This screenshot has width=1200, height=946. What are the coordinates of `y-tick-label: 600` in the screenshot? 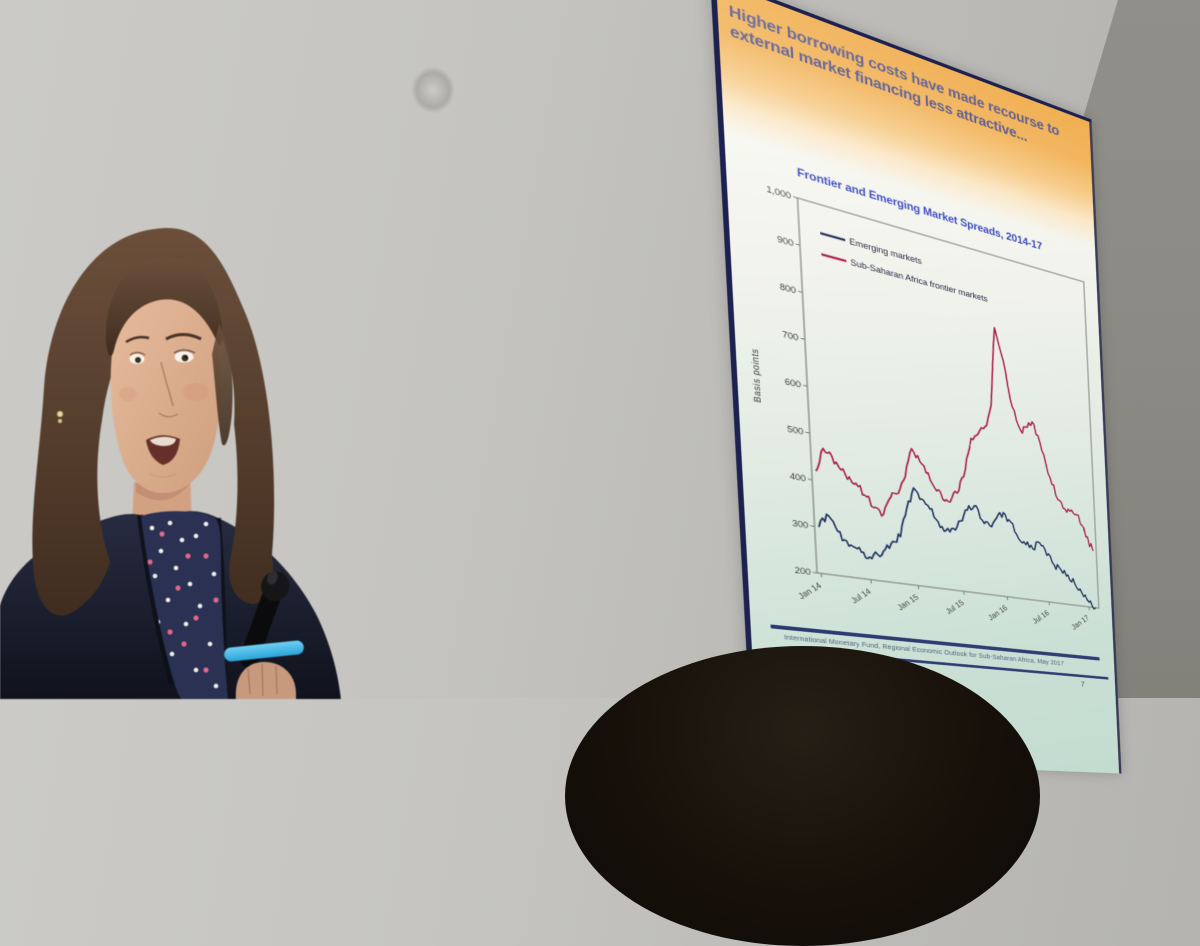 It's located at (792, 383).